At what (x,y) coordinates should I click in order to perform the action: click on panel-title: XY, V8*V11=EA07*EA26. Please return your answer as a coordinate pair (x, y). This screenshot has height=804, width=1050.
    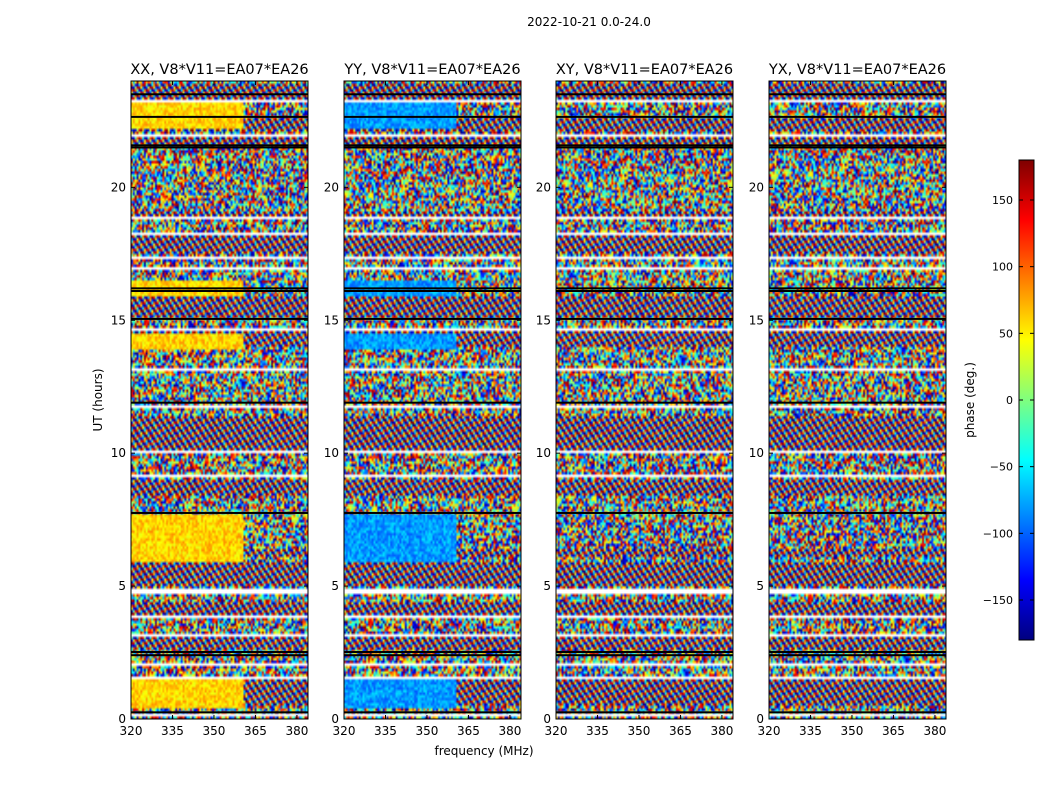
    Looking at the image, I should click on (644, 70).